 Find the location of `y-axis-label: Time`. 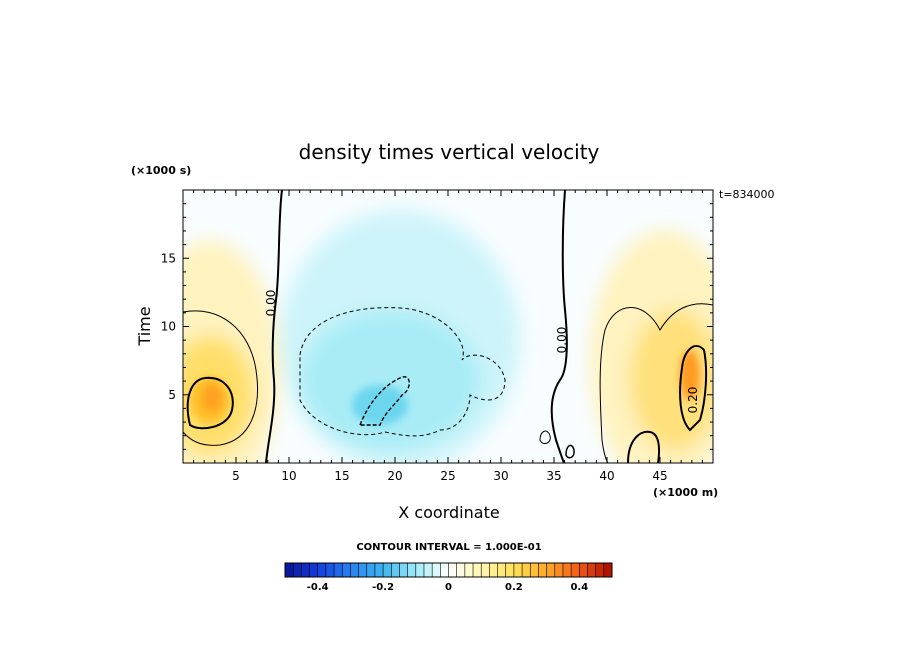

y-axis-label: Time is located at coordinates (144, 326).